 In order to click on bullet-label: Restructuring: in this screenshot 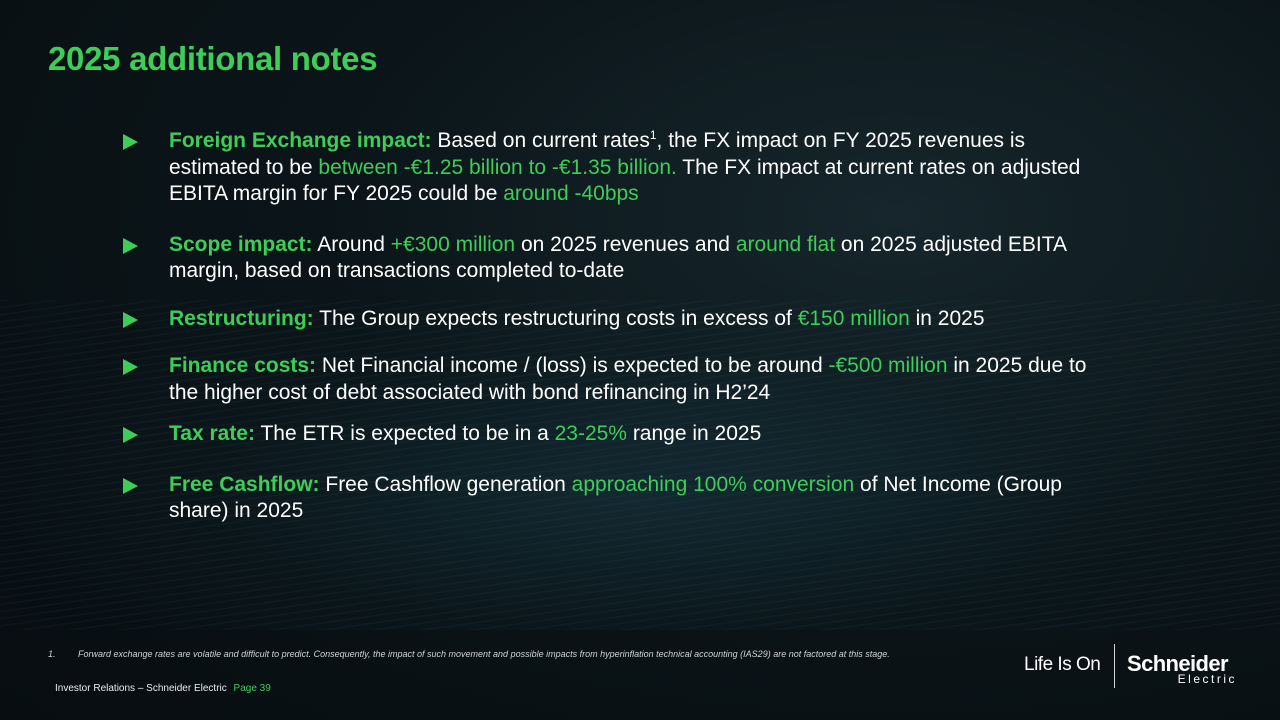, I will do `click(241, 318)`.